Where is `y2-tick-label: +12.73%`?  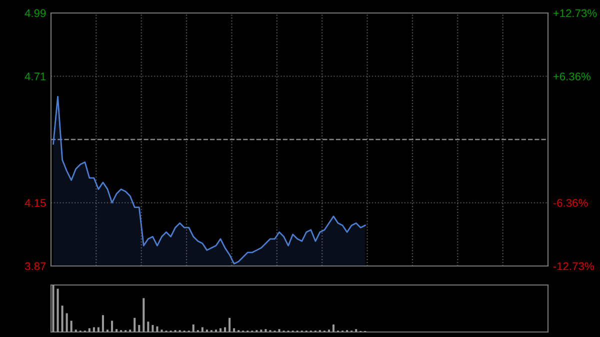 y2-tick-label: +12.73% is located at coordinates (575, 13).